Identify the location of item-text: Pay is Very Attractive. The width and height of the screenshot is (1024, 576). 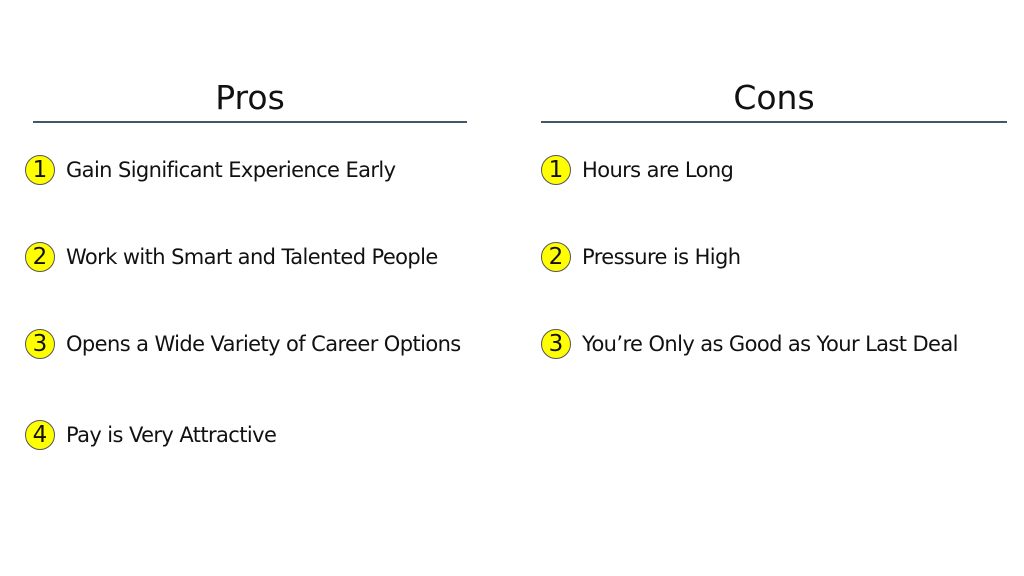
(171, 435).